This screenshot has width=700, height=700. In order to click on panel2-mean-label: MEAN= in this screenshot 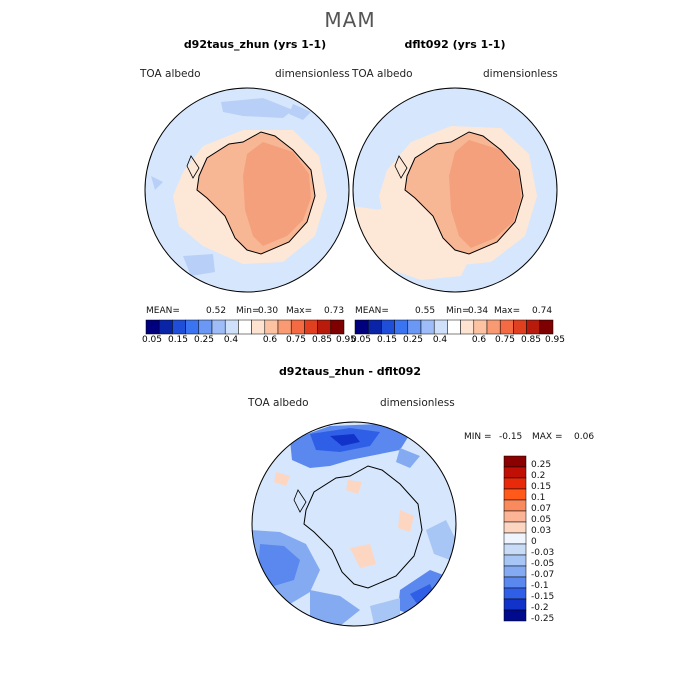, I will do `click(372, 311)`.